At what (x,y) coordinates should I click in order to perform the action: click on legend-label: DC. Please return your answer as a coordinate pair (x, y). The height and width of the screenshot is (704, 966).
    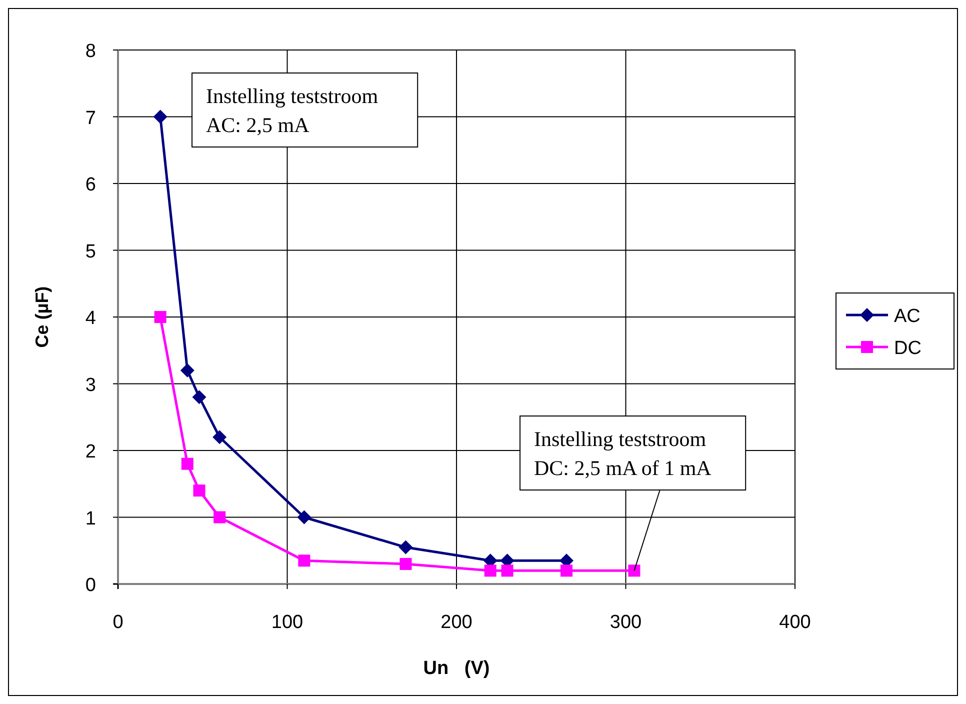
    Looking at the image, I should click on (908, 348).